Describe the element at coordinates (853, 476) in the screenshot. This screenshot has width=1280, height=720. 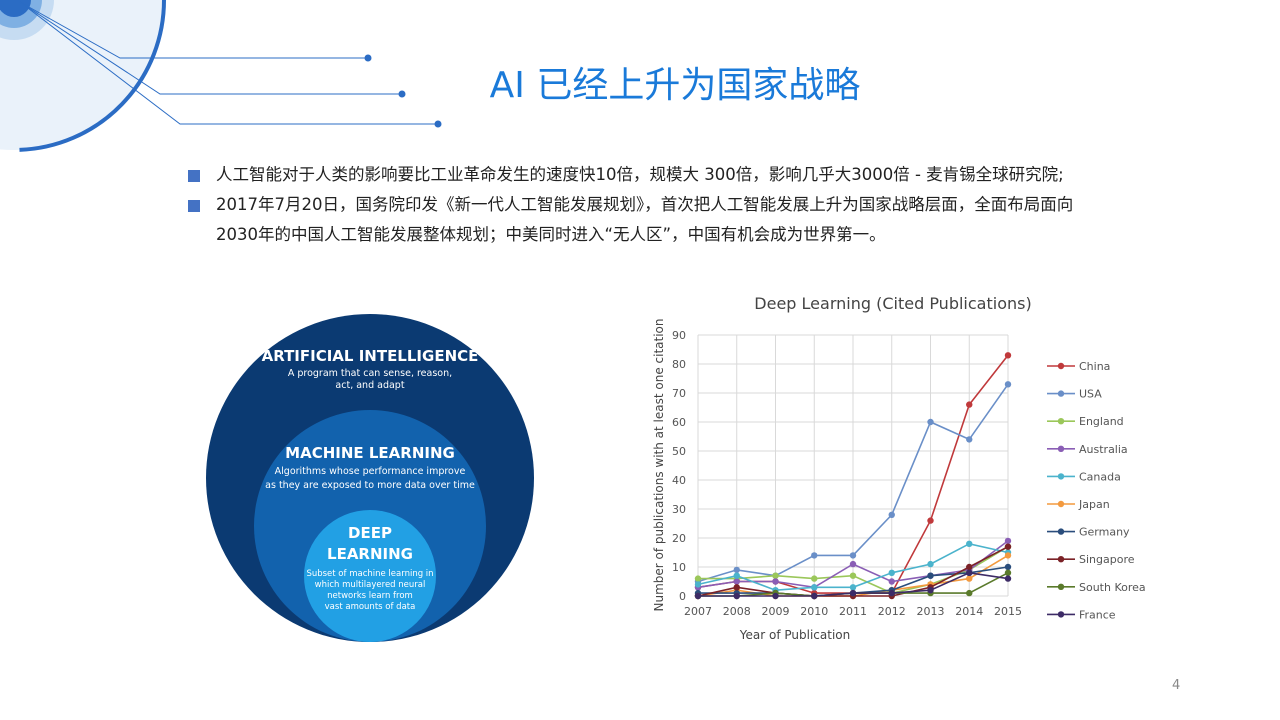
I see `chart-series` at that location.